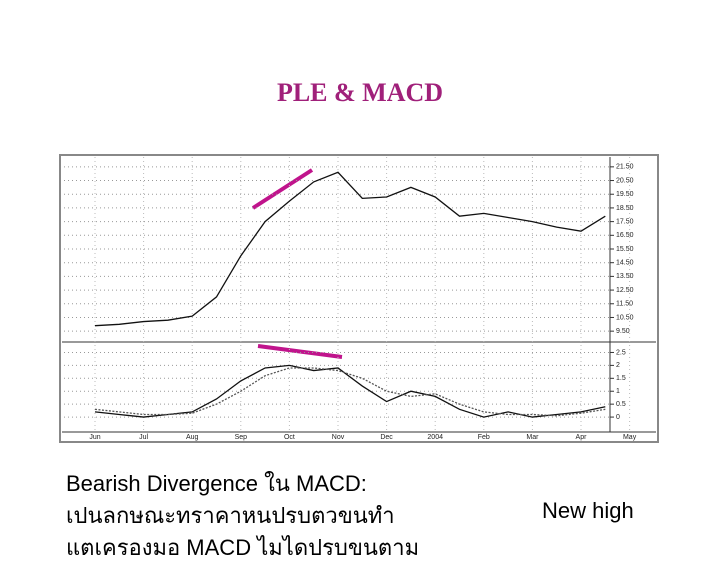 The height and width of the screenshot is (565, 720). What do you see at coordinates (625, 167) in the screenshot?
I see `y-tick-label: 21.50` at bounding box center [625, 167].